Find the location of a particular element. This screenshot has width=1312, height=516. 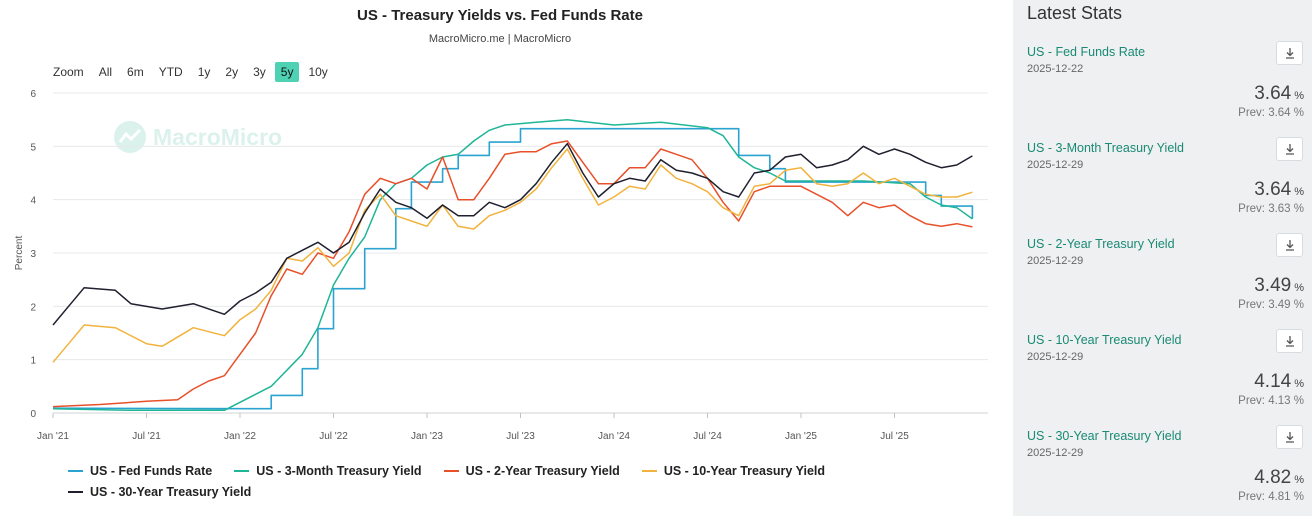

stat-value-number: 3.49 is located at coordinates (1273, 285).